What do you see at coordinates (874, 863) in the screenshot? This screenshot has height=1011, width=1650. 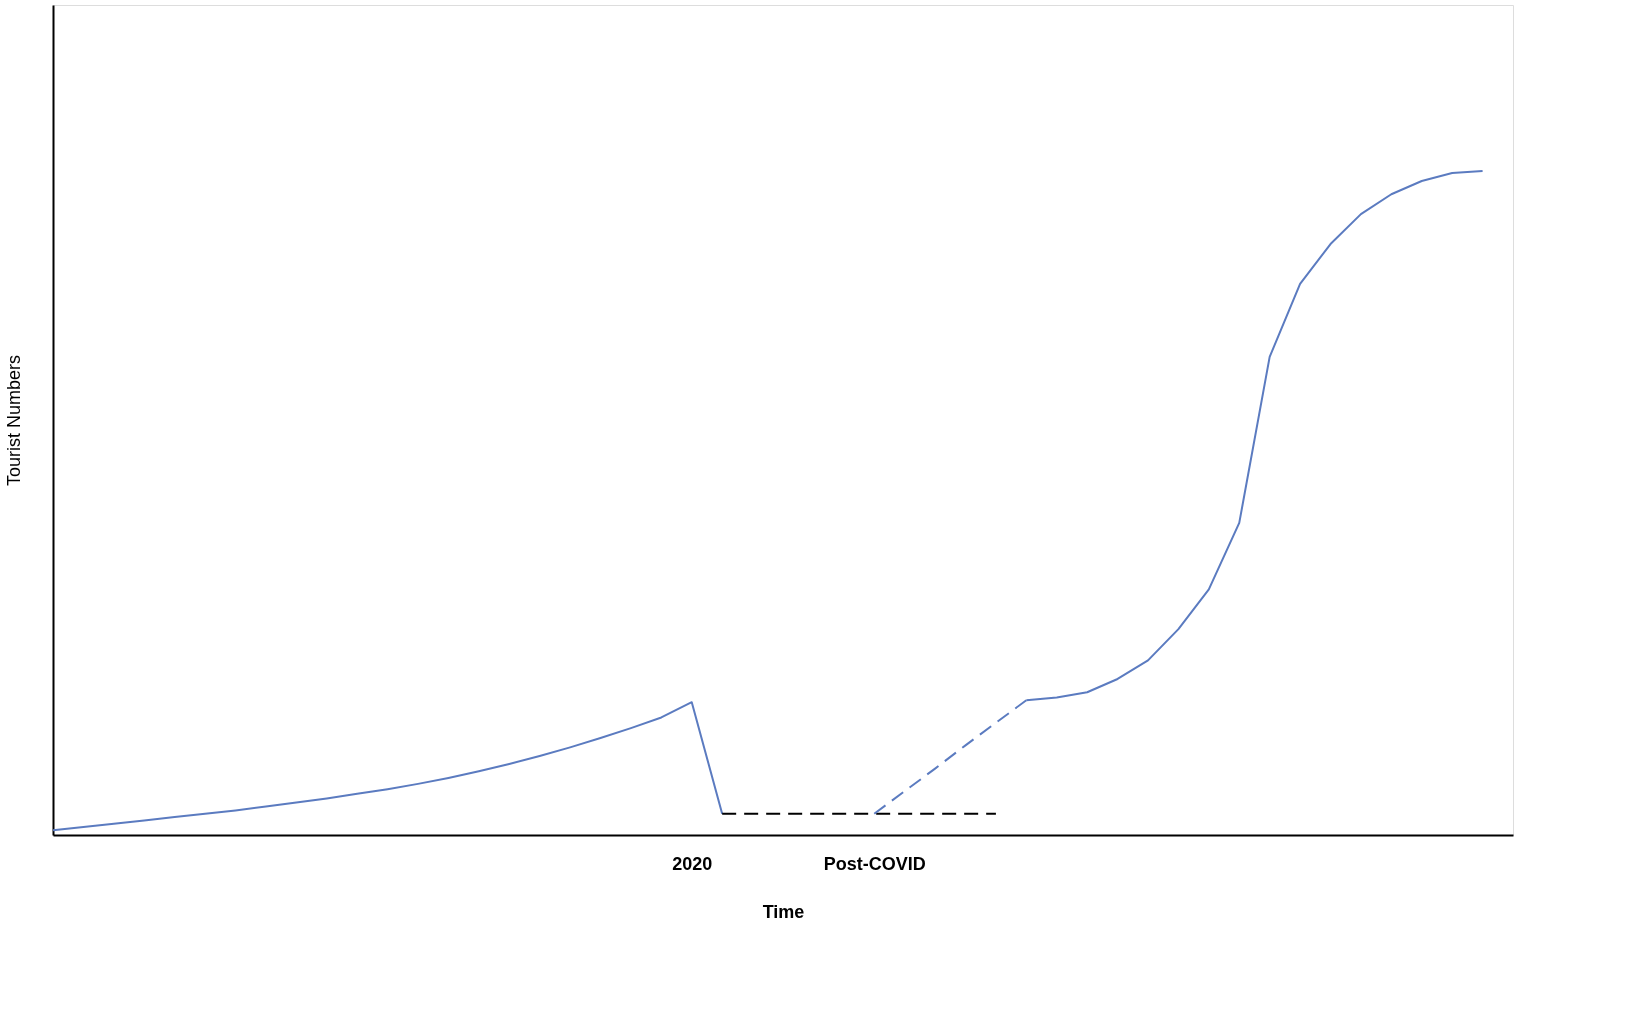 I see `x-tick-label: Post-COVID` at bounding box center [874, 863].